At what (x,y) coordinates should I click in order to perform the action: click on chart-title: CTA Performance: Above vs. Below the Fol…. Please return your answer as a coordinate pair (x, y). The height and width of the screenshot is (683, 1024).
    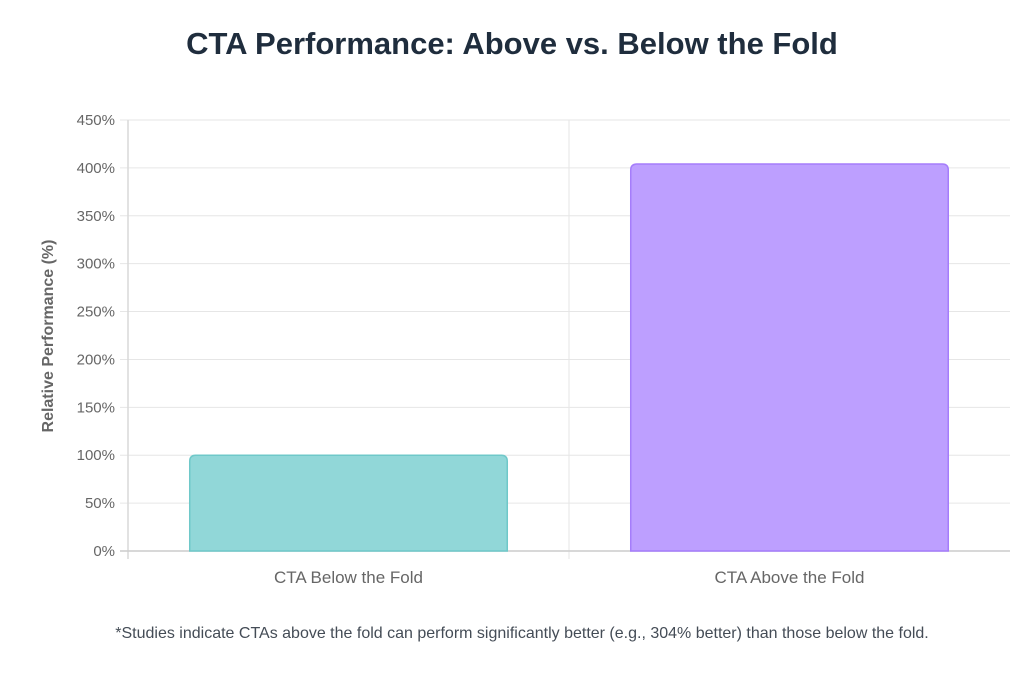
    Looking at the image, I should click on (512, 43).